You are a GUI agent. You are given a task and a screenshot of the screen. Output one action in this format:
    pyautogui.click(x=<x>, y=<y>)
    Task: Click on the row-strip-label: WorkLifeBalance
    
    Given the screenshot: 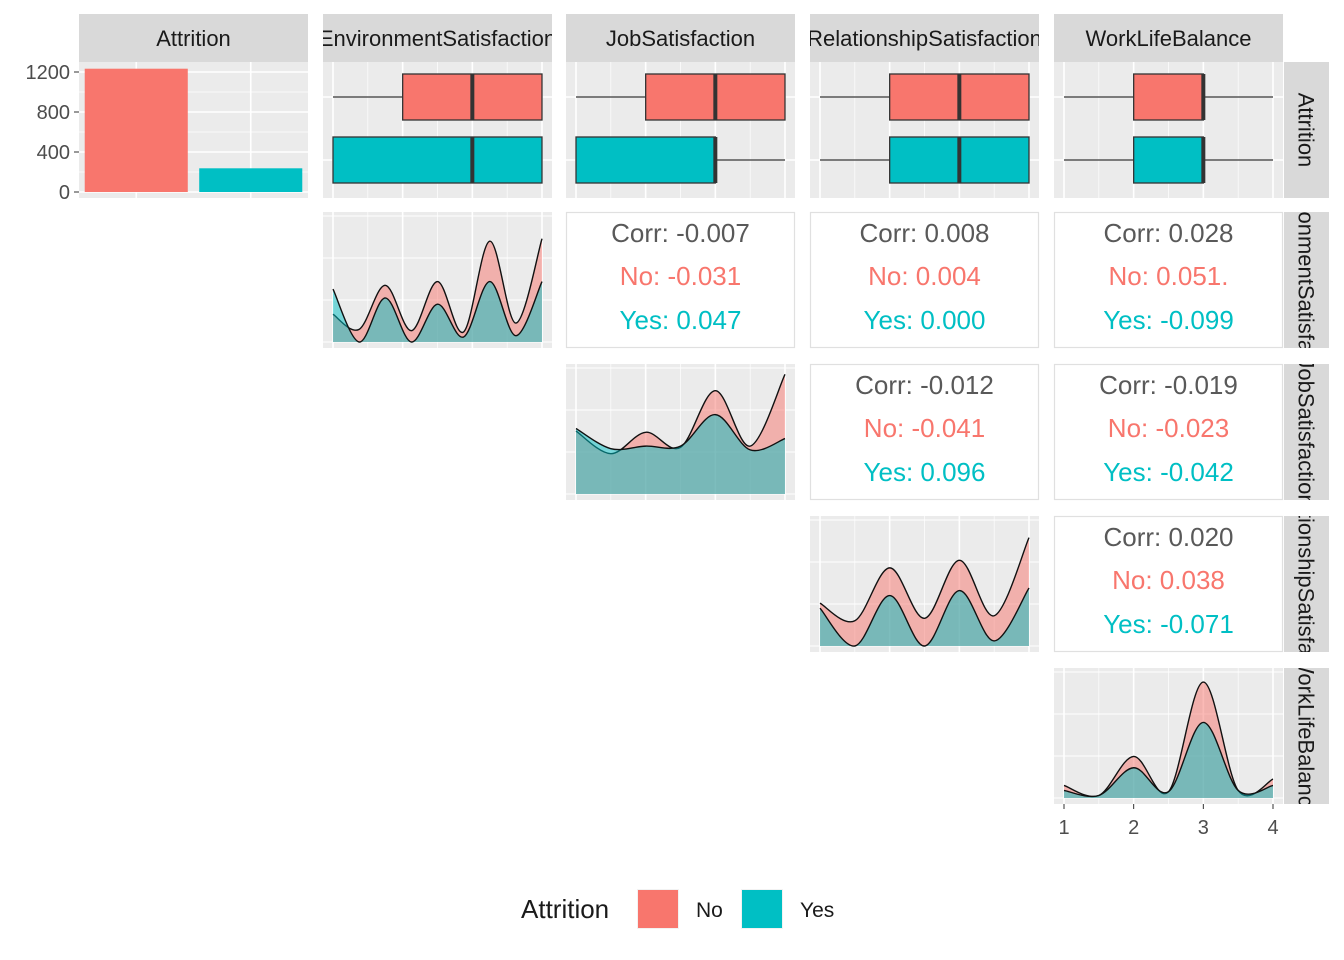 What is the action you would take?
    pyautogui.click(x=1306, y=736)
    